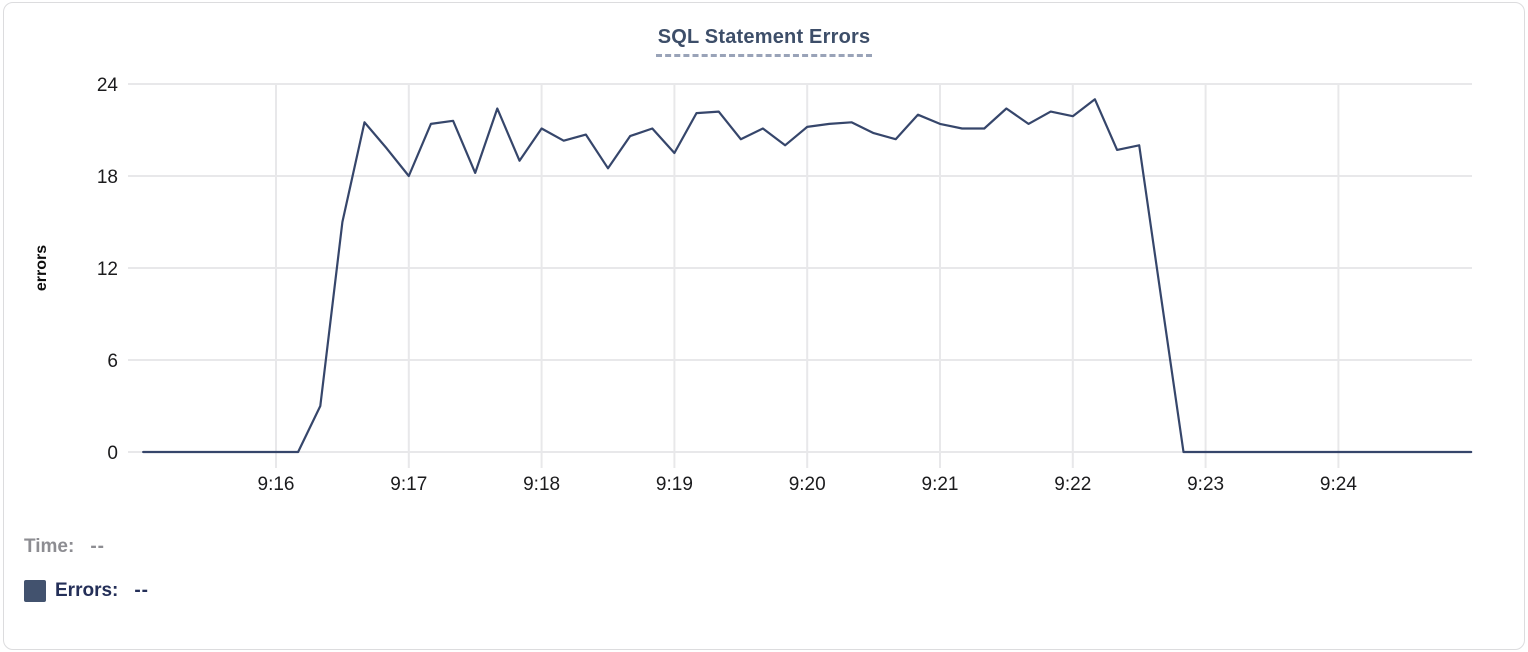 This screenshot has width=1528, height=652. What do you see at coordinates (49, 546) in the screenshot?
I see `legend-time-label: Time:` at bounding box center [49, 546].